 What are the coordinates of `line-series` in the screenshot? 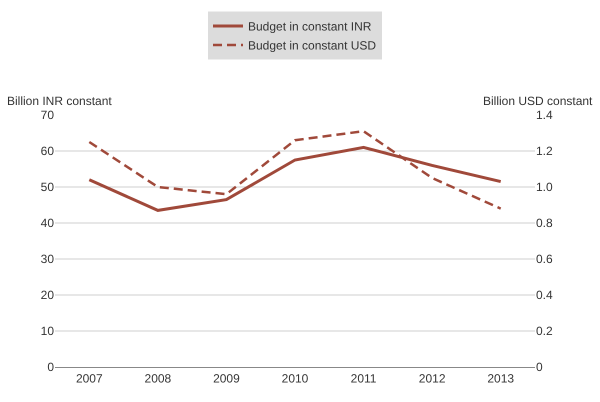 It's located at (295, 170).